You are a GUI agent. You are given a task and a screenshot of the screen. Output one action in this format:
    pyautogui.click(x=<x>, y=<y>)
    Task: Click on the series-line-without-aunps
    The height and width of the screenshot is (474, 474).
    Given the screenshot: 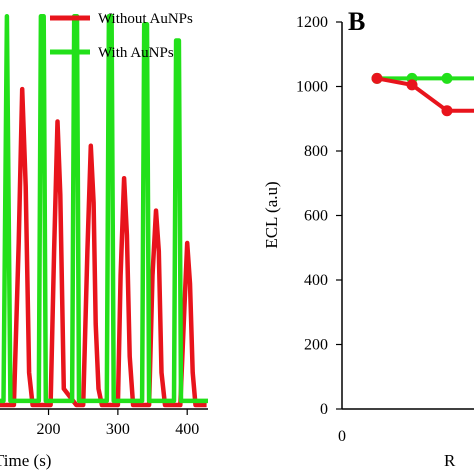 What is the action you would take?
    pyautogui.click(x=425, y=94)
    